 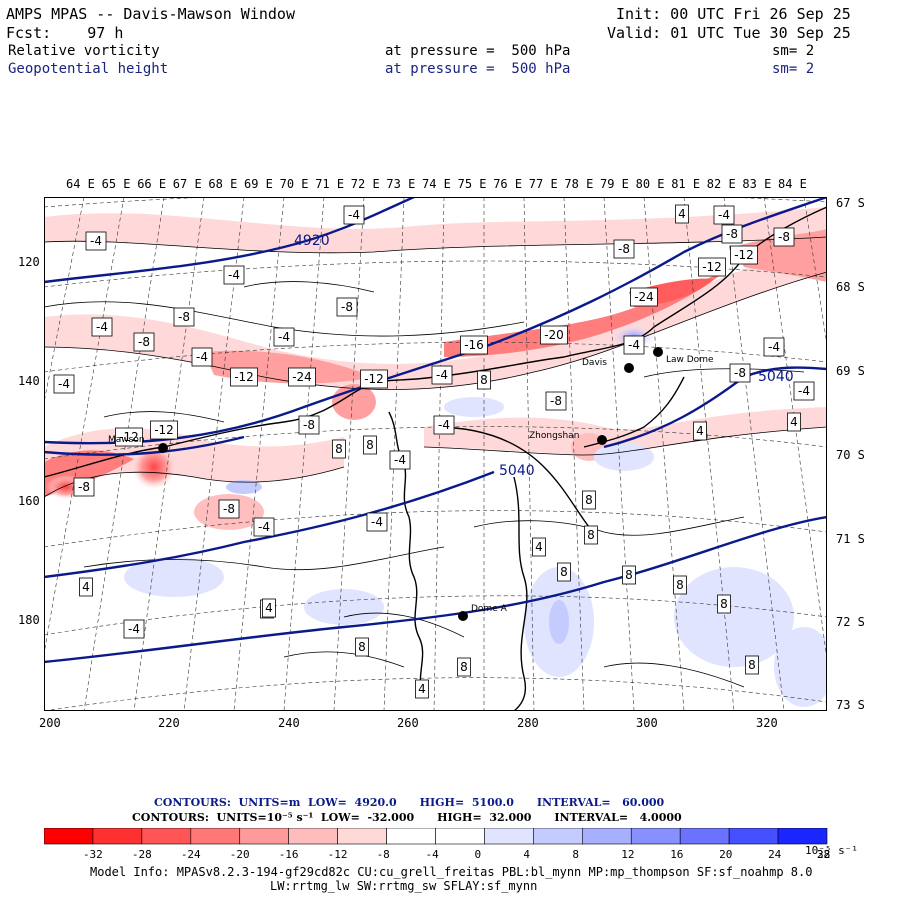 What do you see at coordinates (29, 620) in the screenshot?
I see `y-tick-label: 180` at bounding box center [29, 620].